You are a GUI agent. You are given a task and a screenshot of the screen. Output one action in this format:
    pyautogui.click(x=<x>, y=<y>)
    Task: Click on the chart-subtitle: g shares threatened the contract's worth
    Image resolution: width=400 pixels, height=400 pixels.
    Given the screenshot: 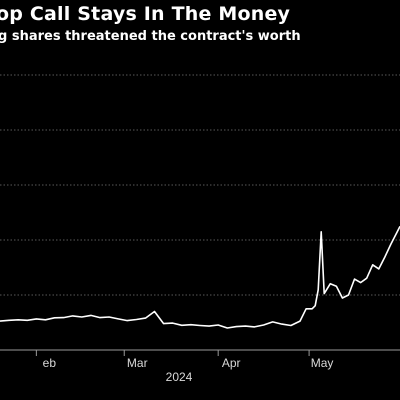 What is the action you would take?
    pyautogui.click(x=150, y=36)
    